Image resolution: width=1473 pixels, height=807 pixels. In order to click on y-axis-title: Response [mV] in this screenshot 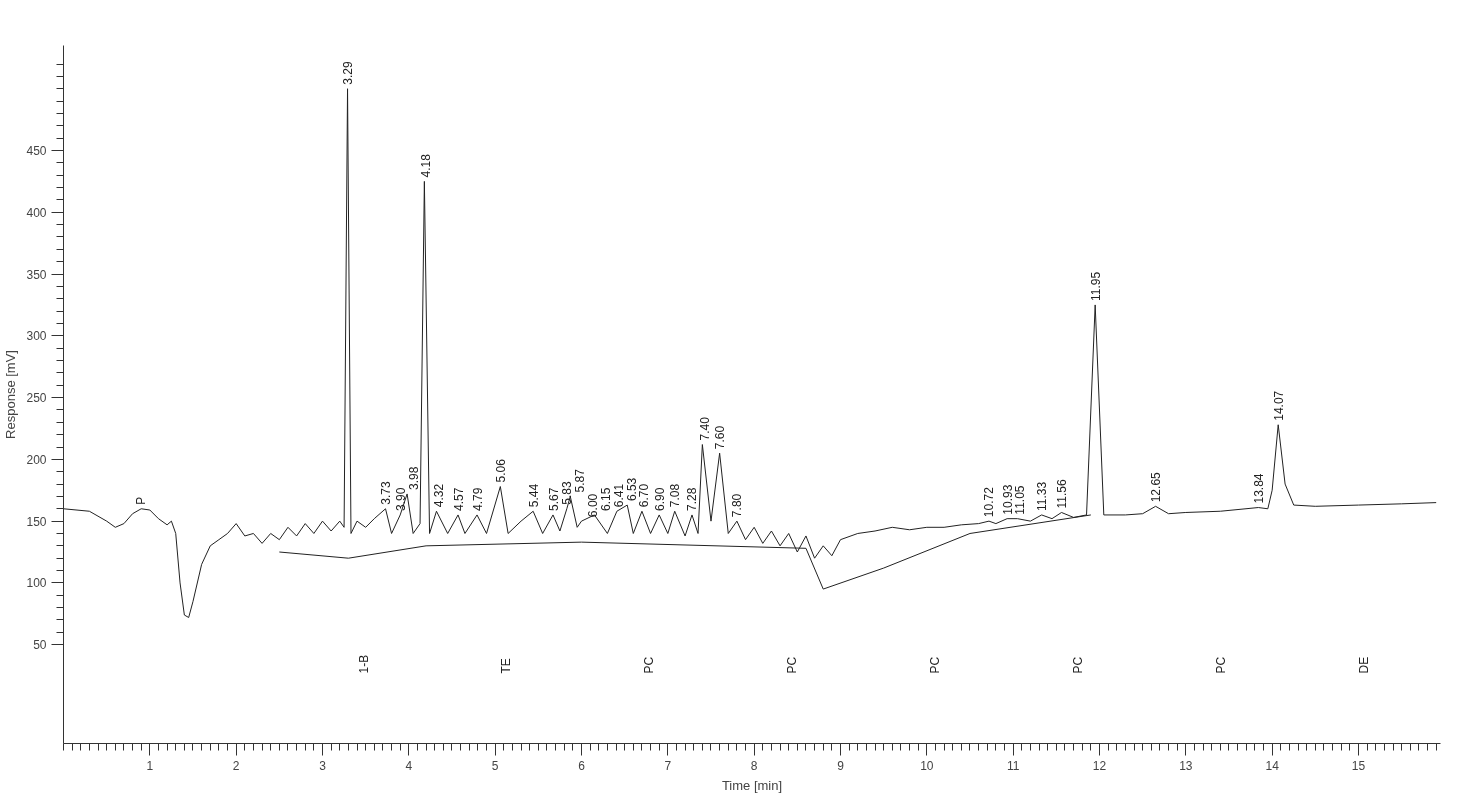, I will do `click(11, 394)`.